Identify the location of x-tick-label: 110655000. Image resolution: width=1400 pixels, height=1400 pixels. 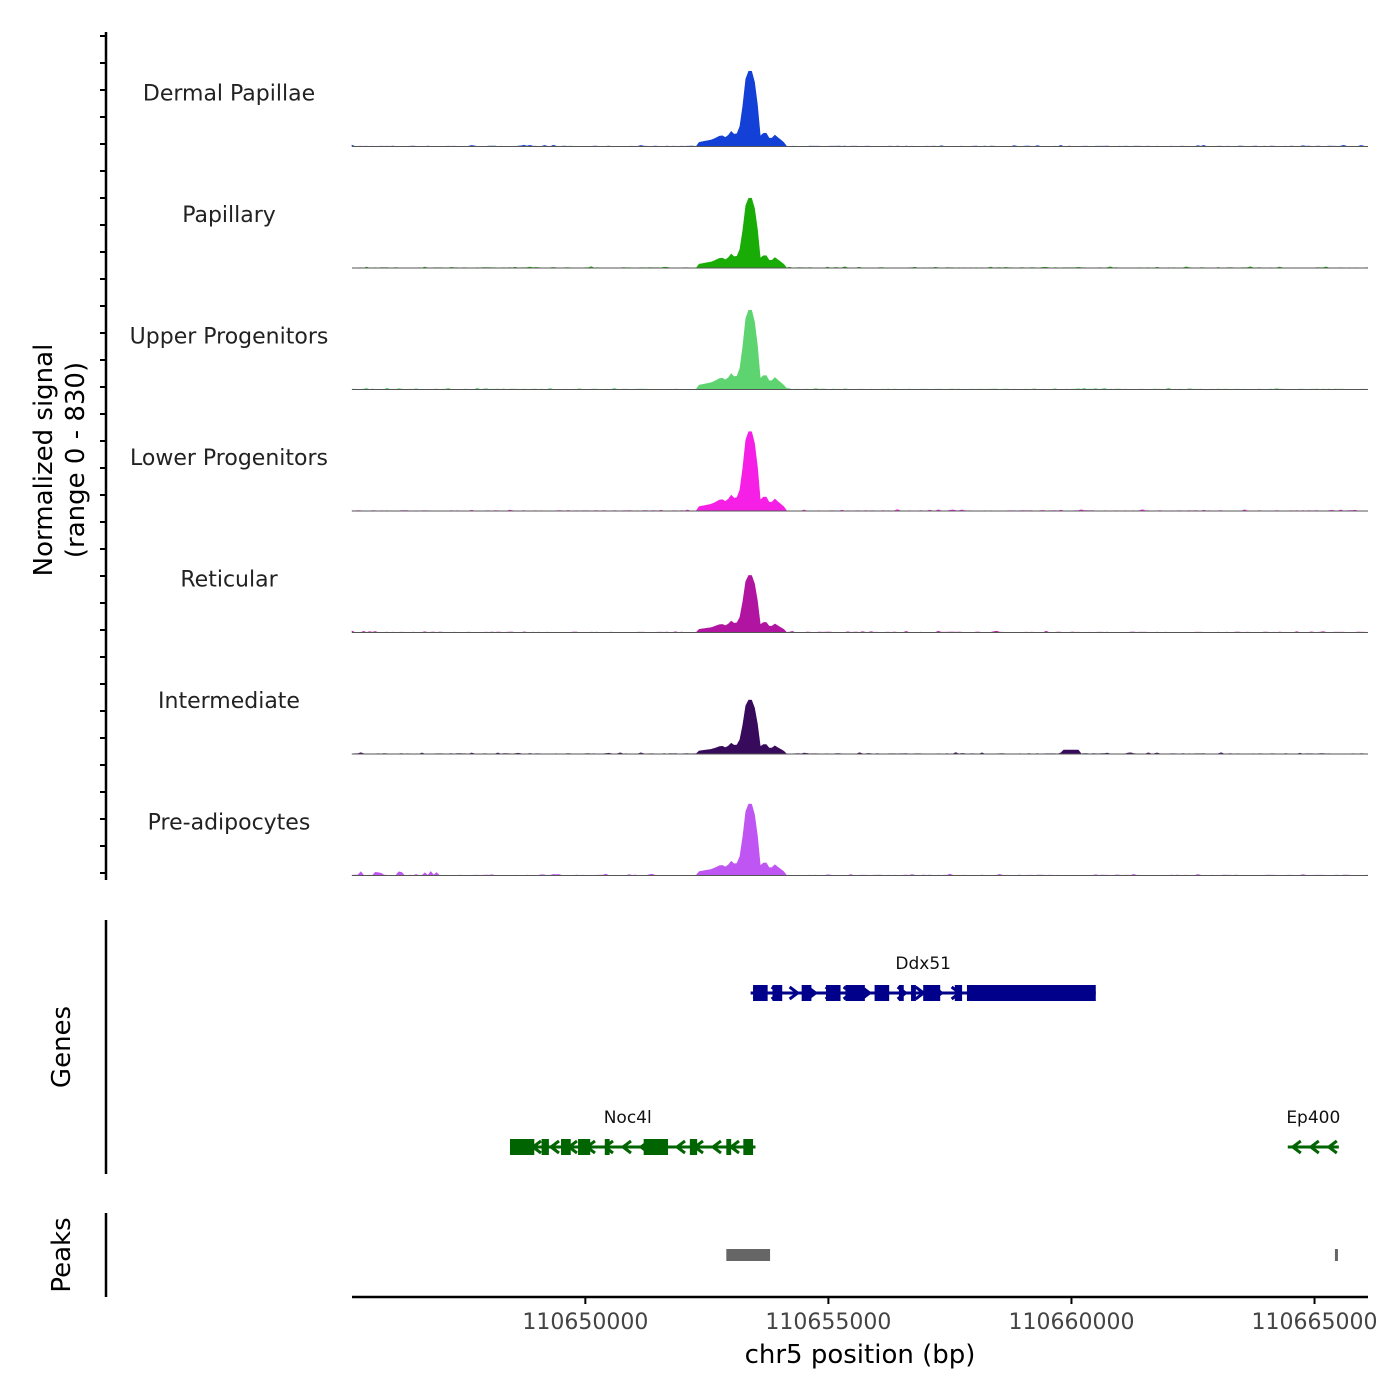
(828, 1322).